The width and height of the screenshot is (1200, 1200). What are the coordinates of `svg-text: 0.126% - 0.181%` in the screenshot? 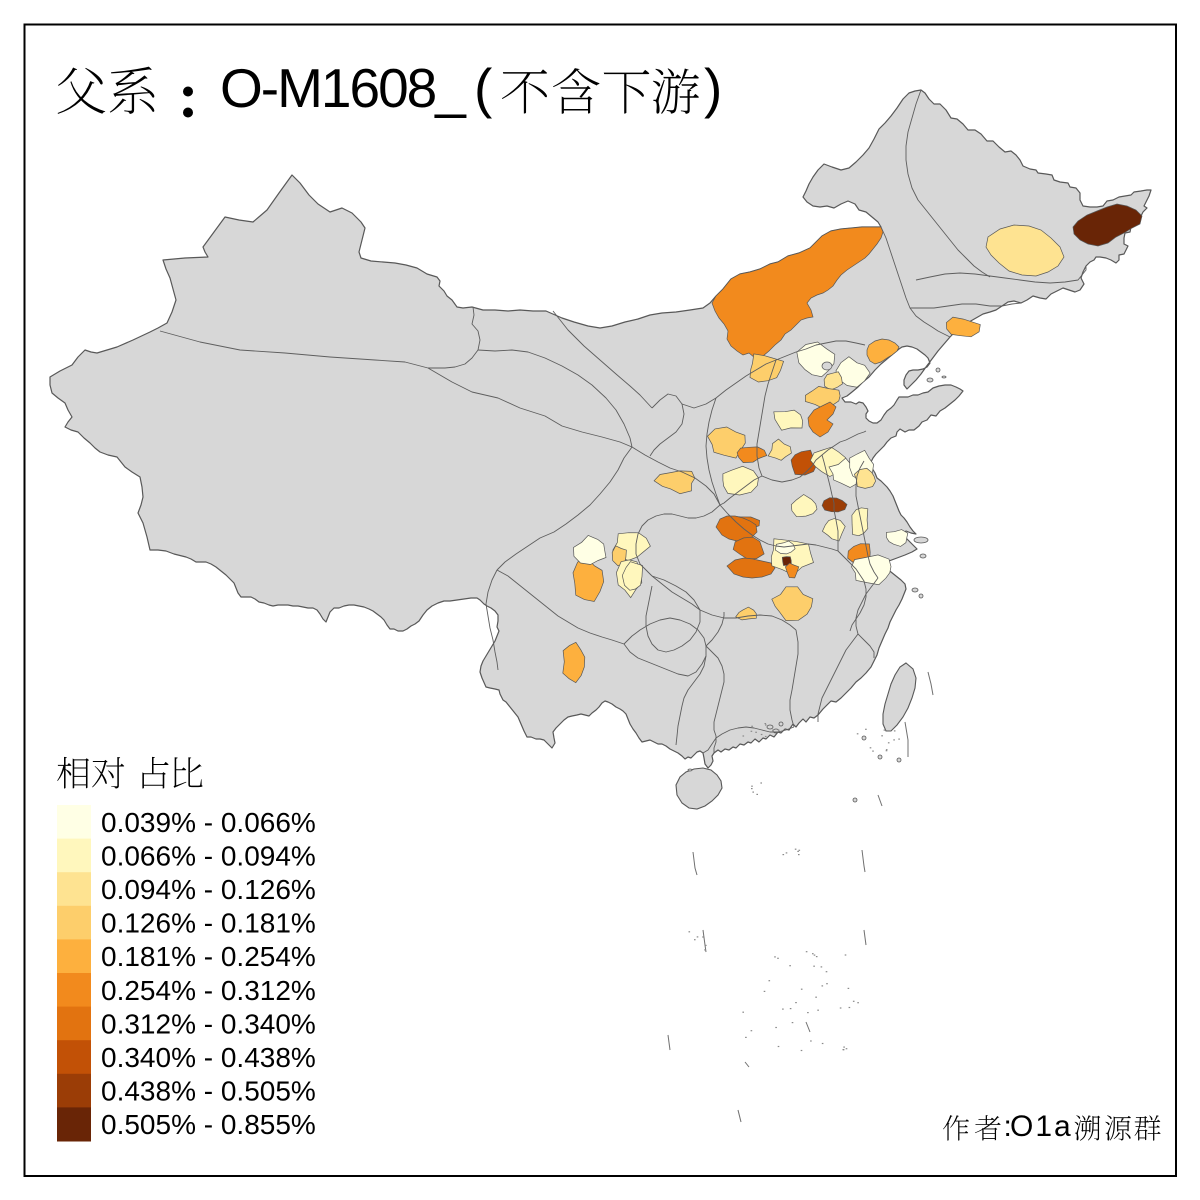 It's located at (208, 923).